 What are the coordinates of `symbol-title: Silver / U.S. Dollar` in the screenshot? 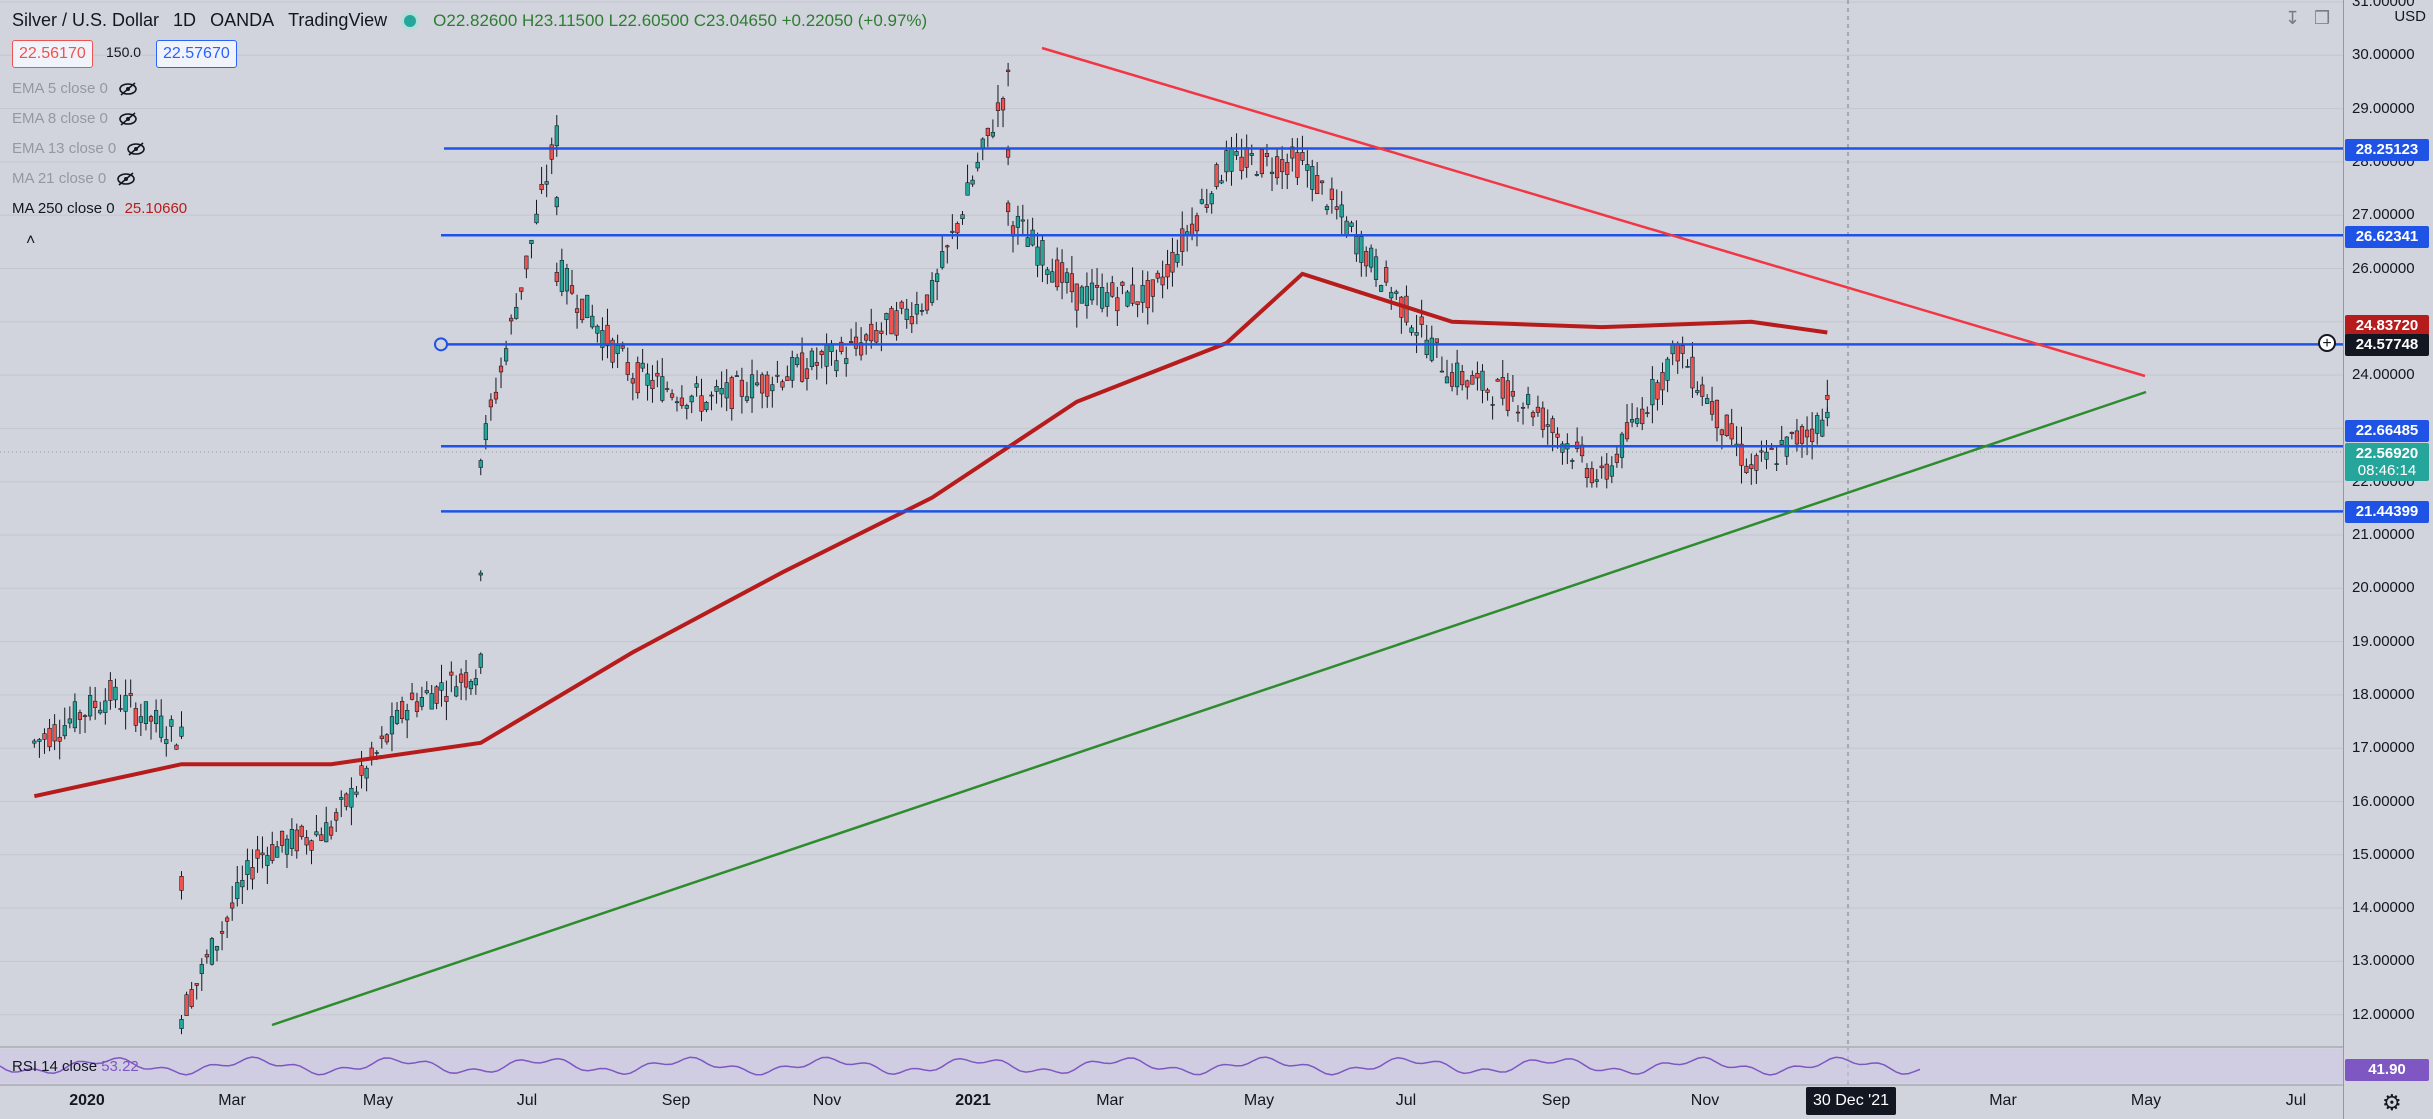 It's located at (86, 20).